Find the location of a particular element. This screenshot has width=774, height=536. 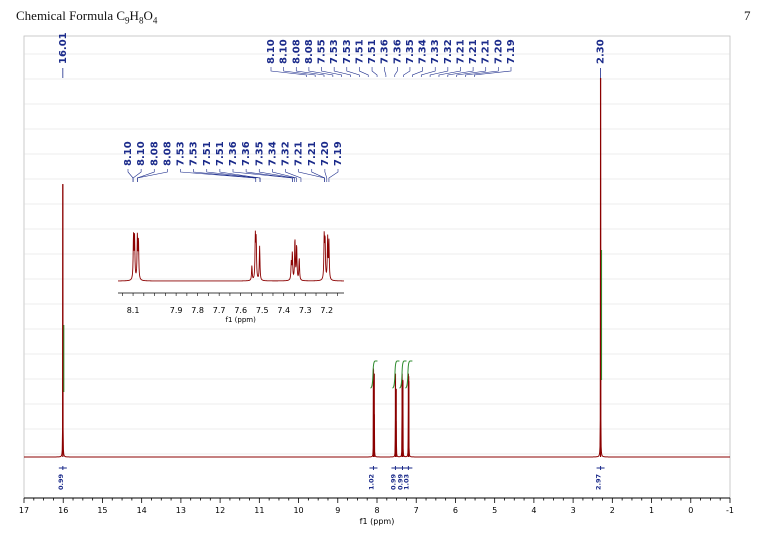

integral-label: 1.02 is located at coordinates (371, 482).